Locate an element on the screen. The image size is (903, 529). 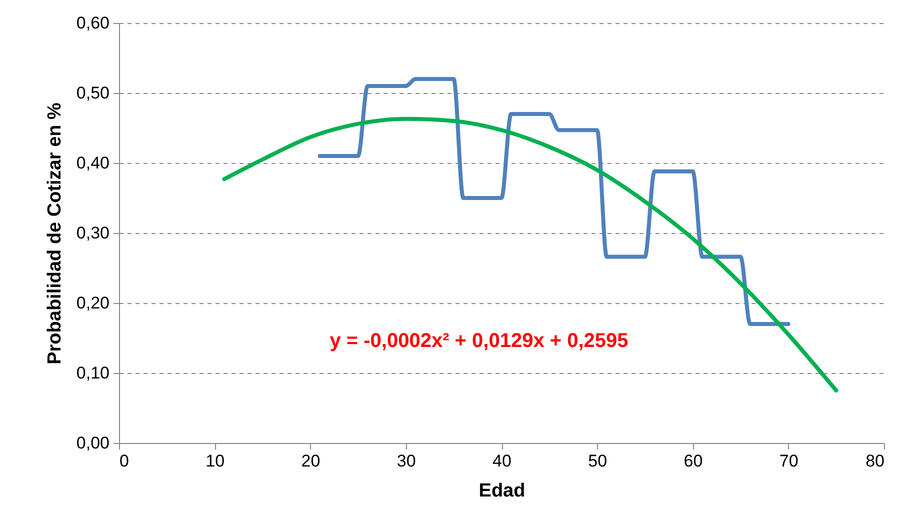
y-axis-title: Probabilidad de Cotizar en % is located at coordinates (55, 233).